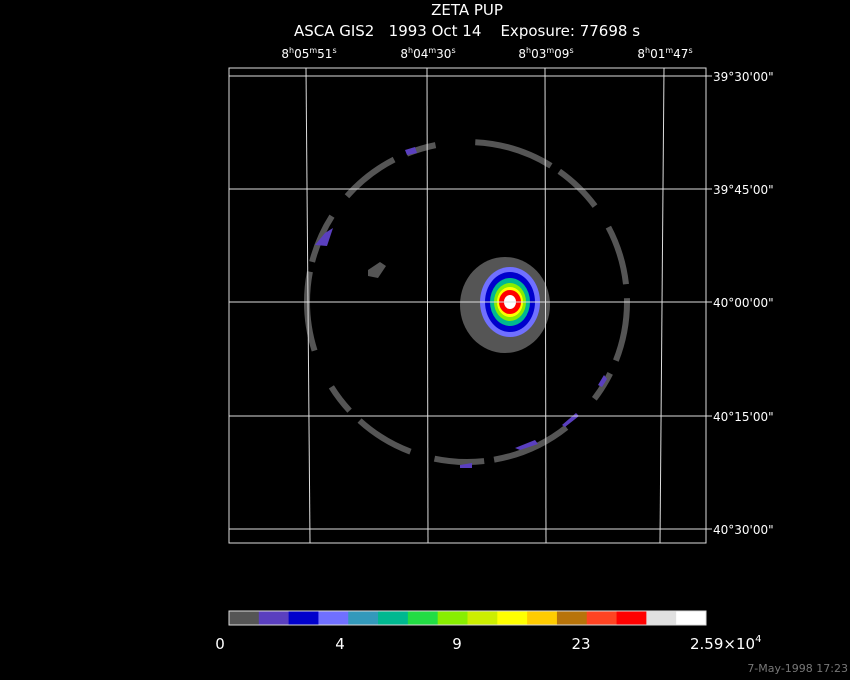 The height and width of the screenshot is (680, 850). I want to click on ra-number: 01, so click(657, 54).